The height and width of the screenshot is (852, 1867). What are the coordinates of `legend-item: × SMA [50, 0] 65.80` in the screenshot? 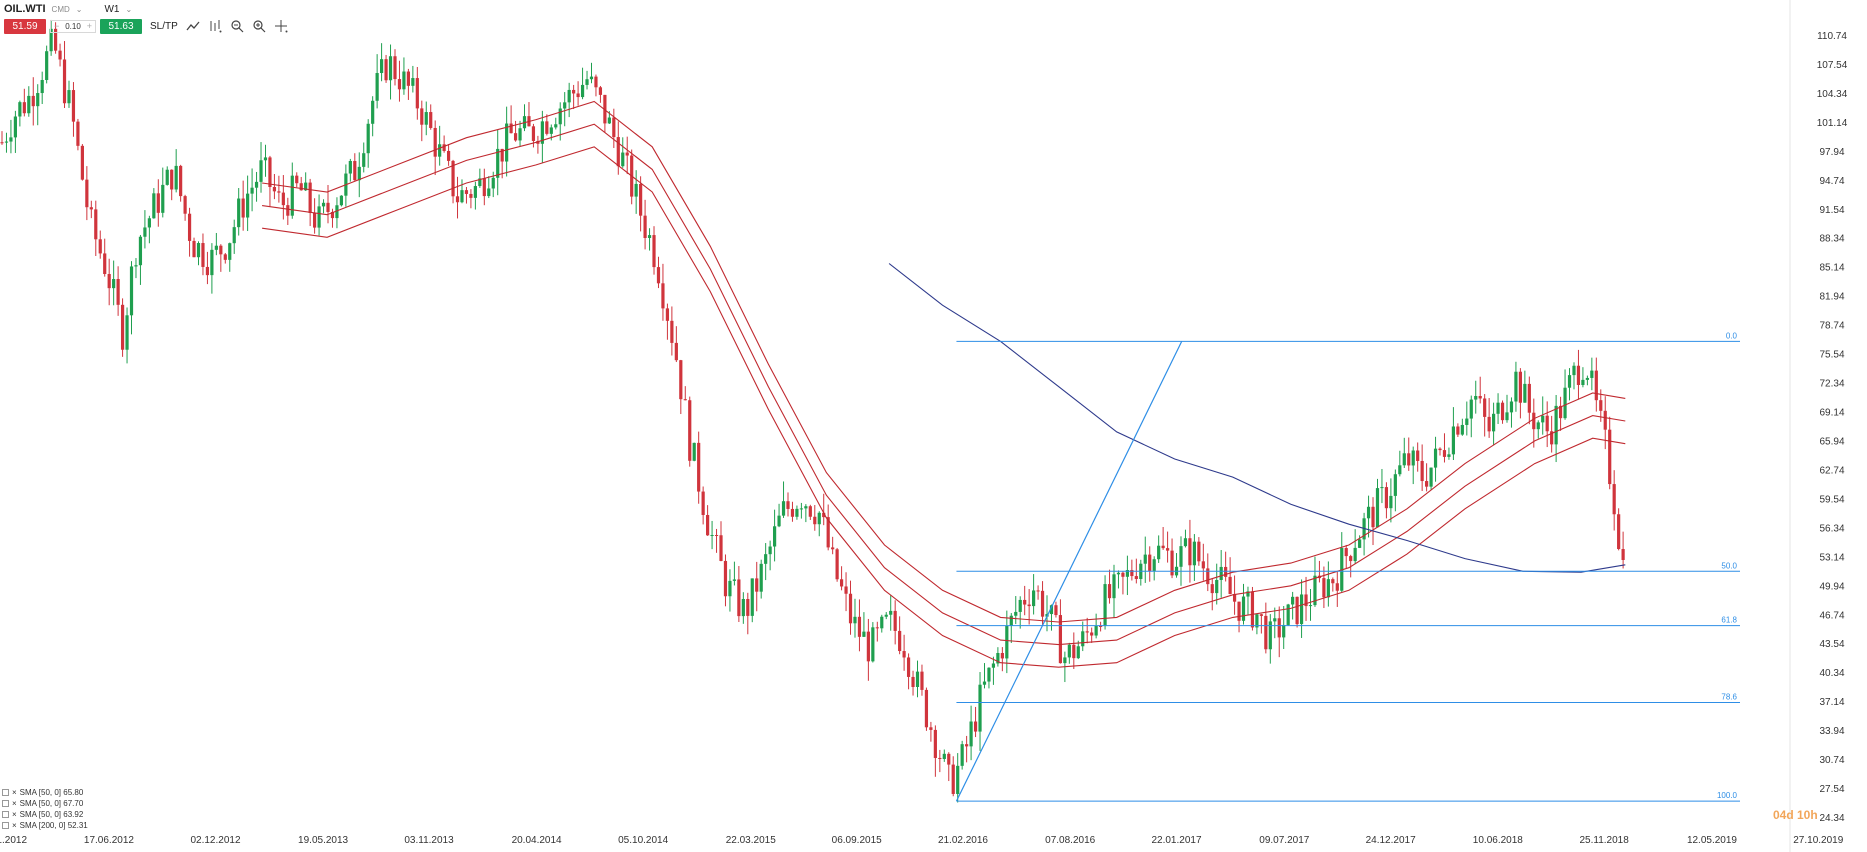 It's located at (45, 792).